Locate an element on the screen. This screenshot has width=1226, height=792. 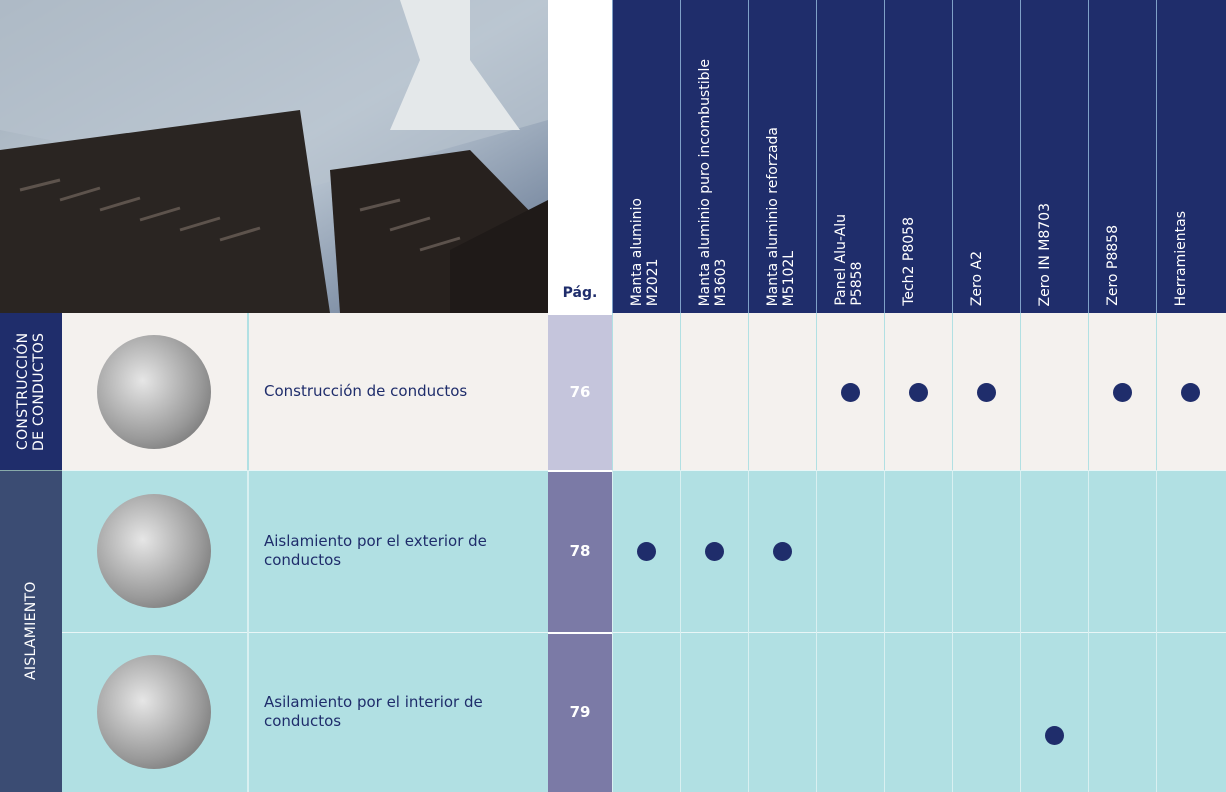
product-label-line: Manta aluminio is located at coordinates (637, 251).